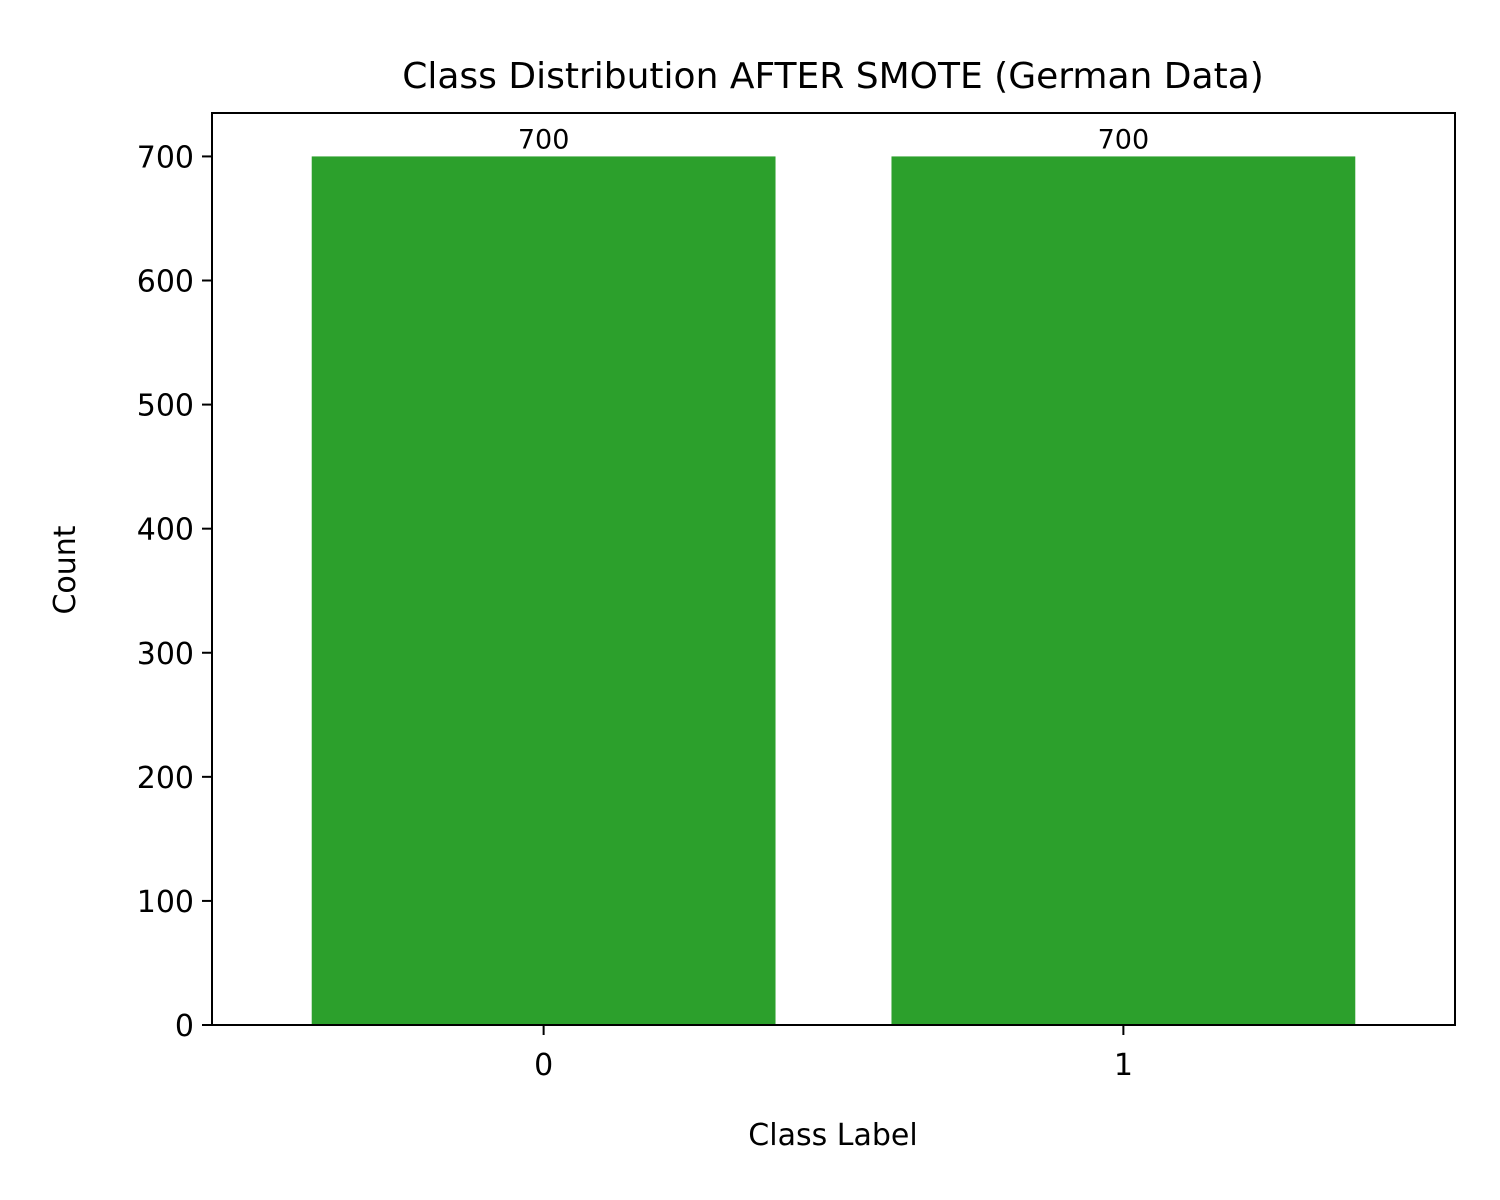  What do you see at coordinates (65, 569) in the screenshot?
I see `y-axis-label: Count` at bounding box center [65, 569].